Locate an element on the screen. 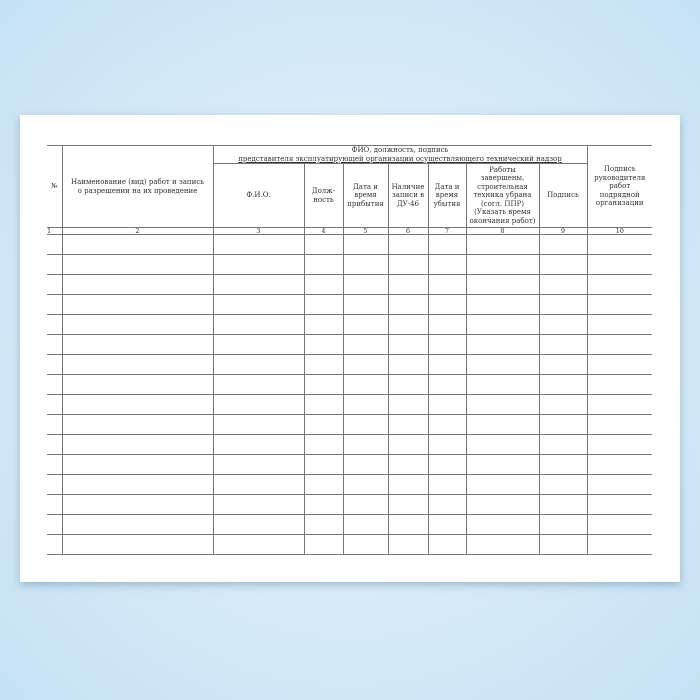  column-number: 2 is located at coordinates (137, 231).